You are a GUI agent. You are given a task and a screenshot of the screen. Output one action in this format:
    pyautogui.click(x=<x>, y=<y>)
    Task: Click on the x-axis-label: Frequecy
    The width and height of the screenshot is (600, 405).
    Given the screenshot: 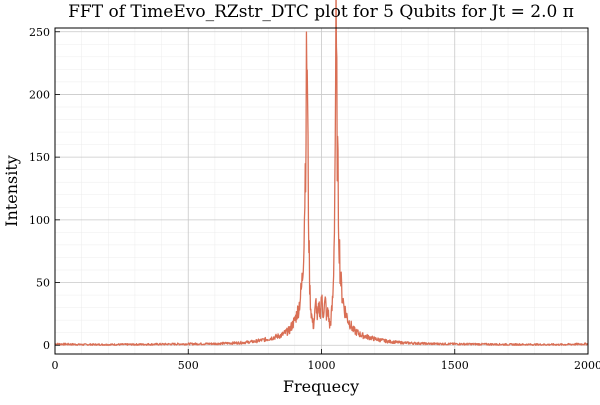 What is the action you would take?
    pyautogui.click(x=321, y=386)
    